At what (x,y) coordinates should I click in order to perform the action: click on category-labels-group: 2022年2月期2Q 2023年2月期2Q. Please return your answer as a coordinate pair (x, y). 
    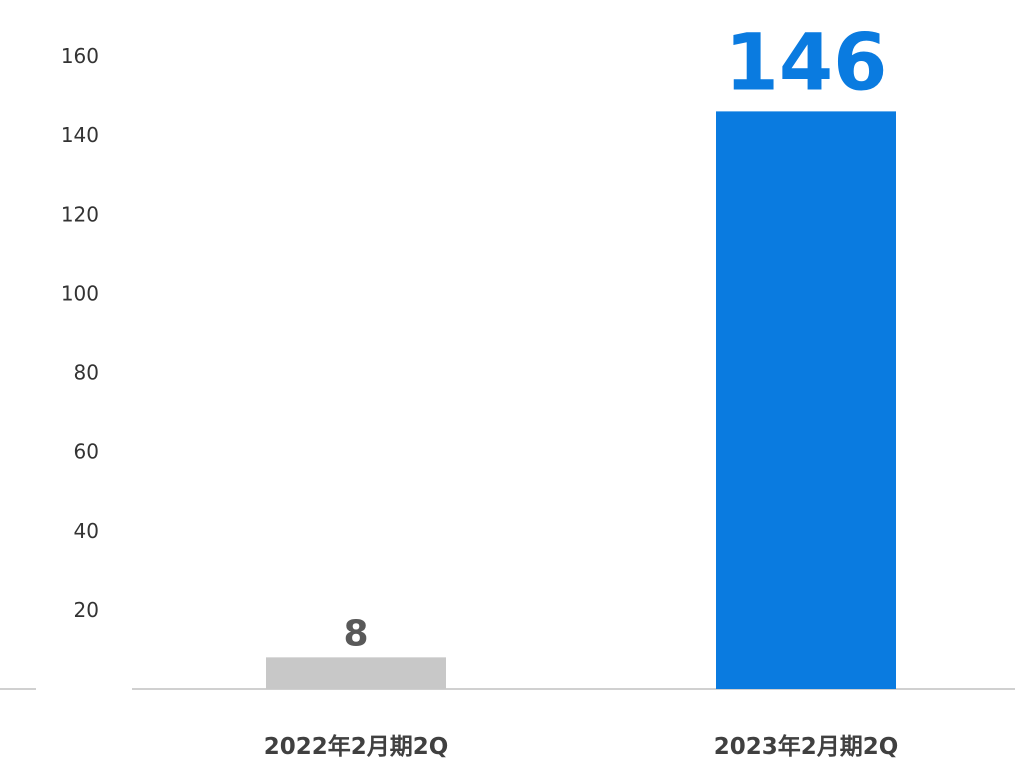
    Looking at the image, I should click on (581, 746).